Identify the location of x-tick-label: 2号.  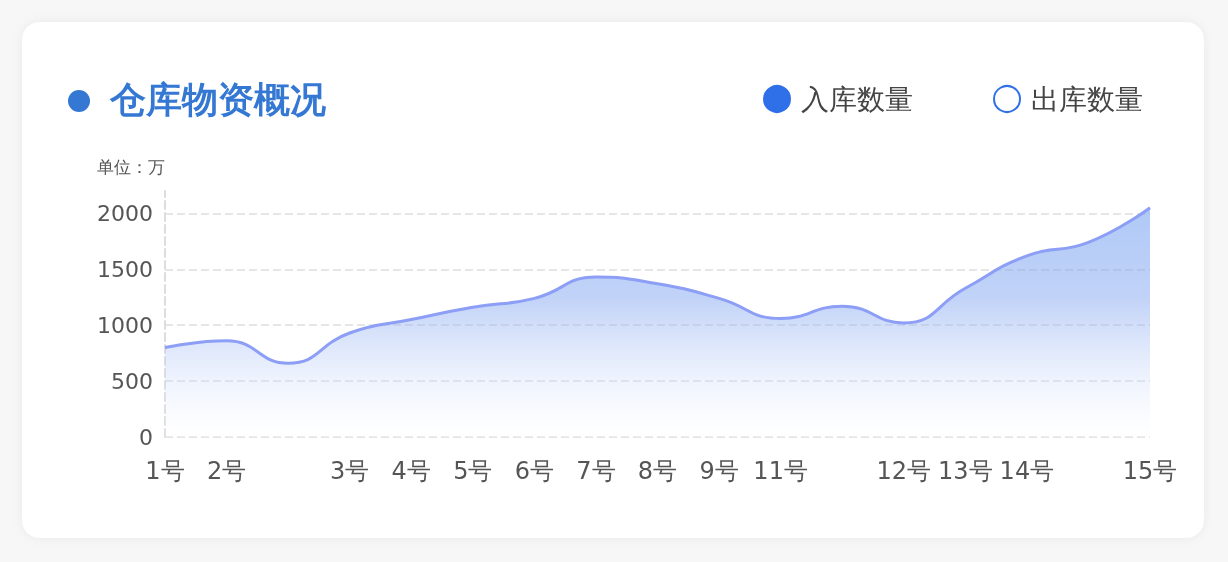
(226, 471).